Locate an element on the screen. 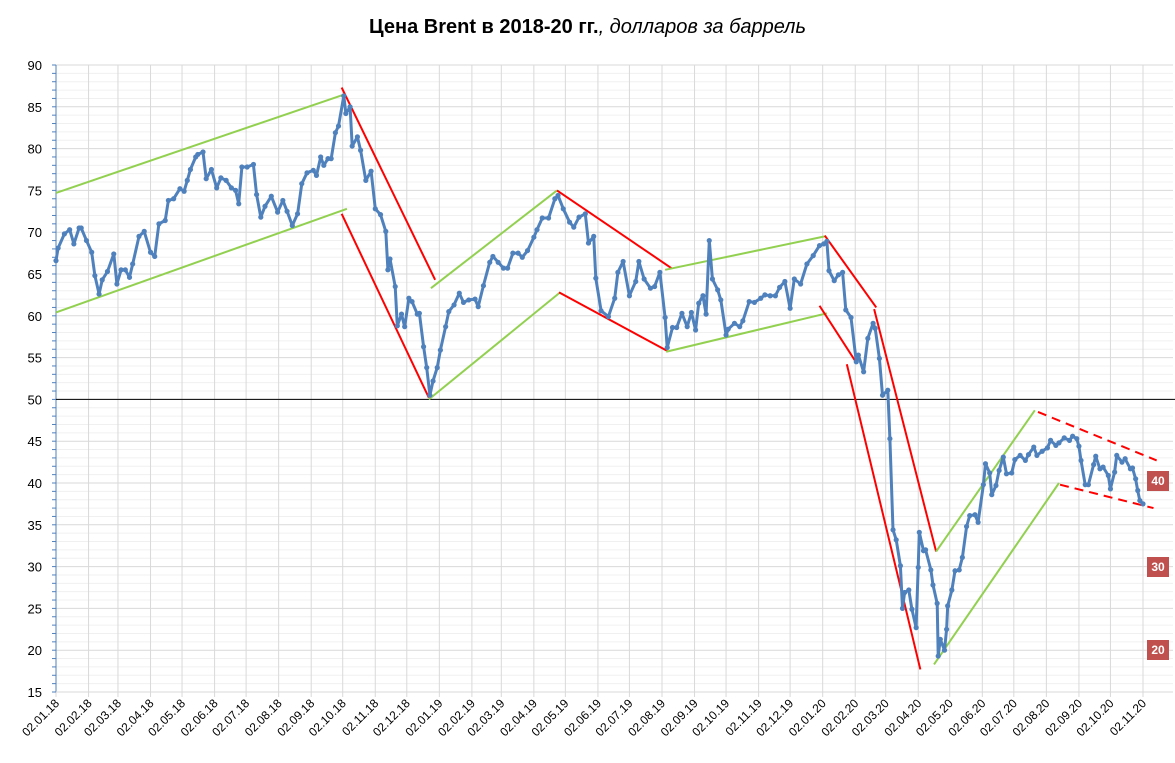 This screenshot has height=763, width=1175. y-tick-label: 75 is located at coordinates (35, 190).